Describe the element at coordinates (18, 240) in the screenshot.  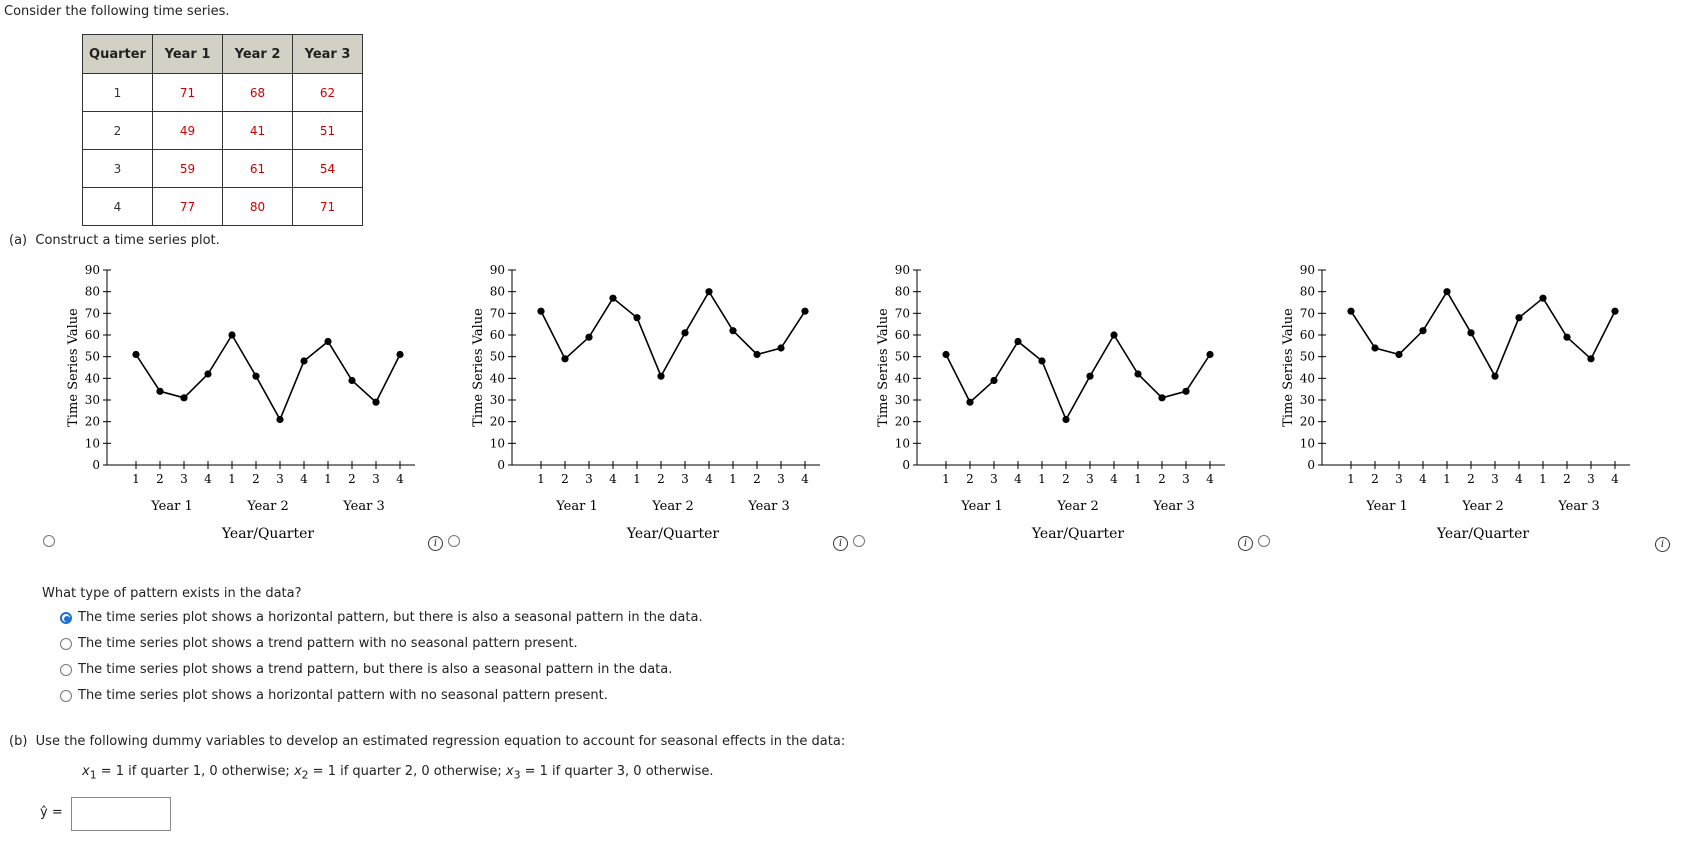
I see `part-a-label: (a)` at that location.